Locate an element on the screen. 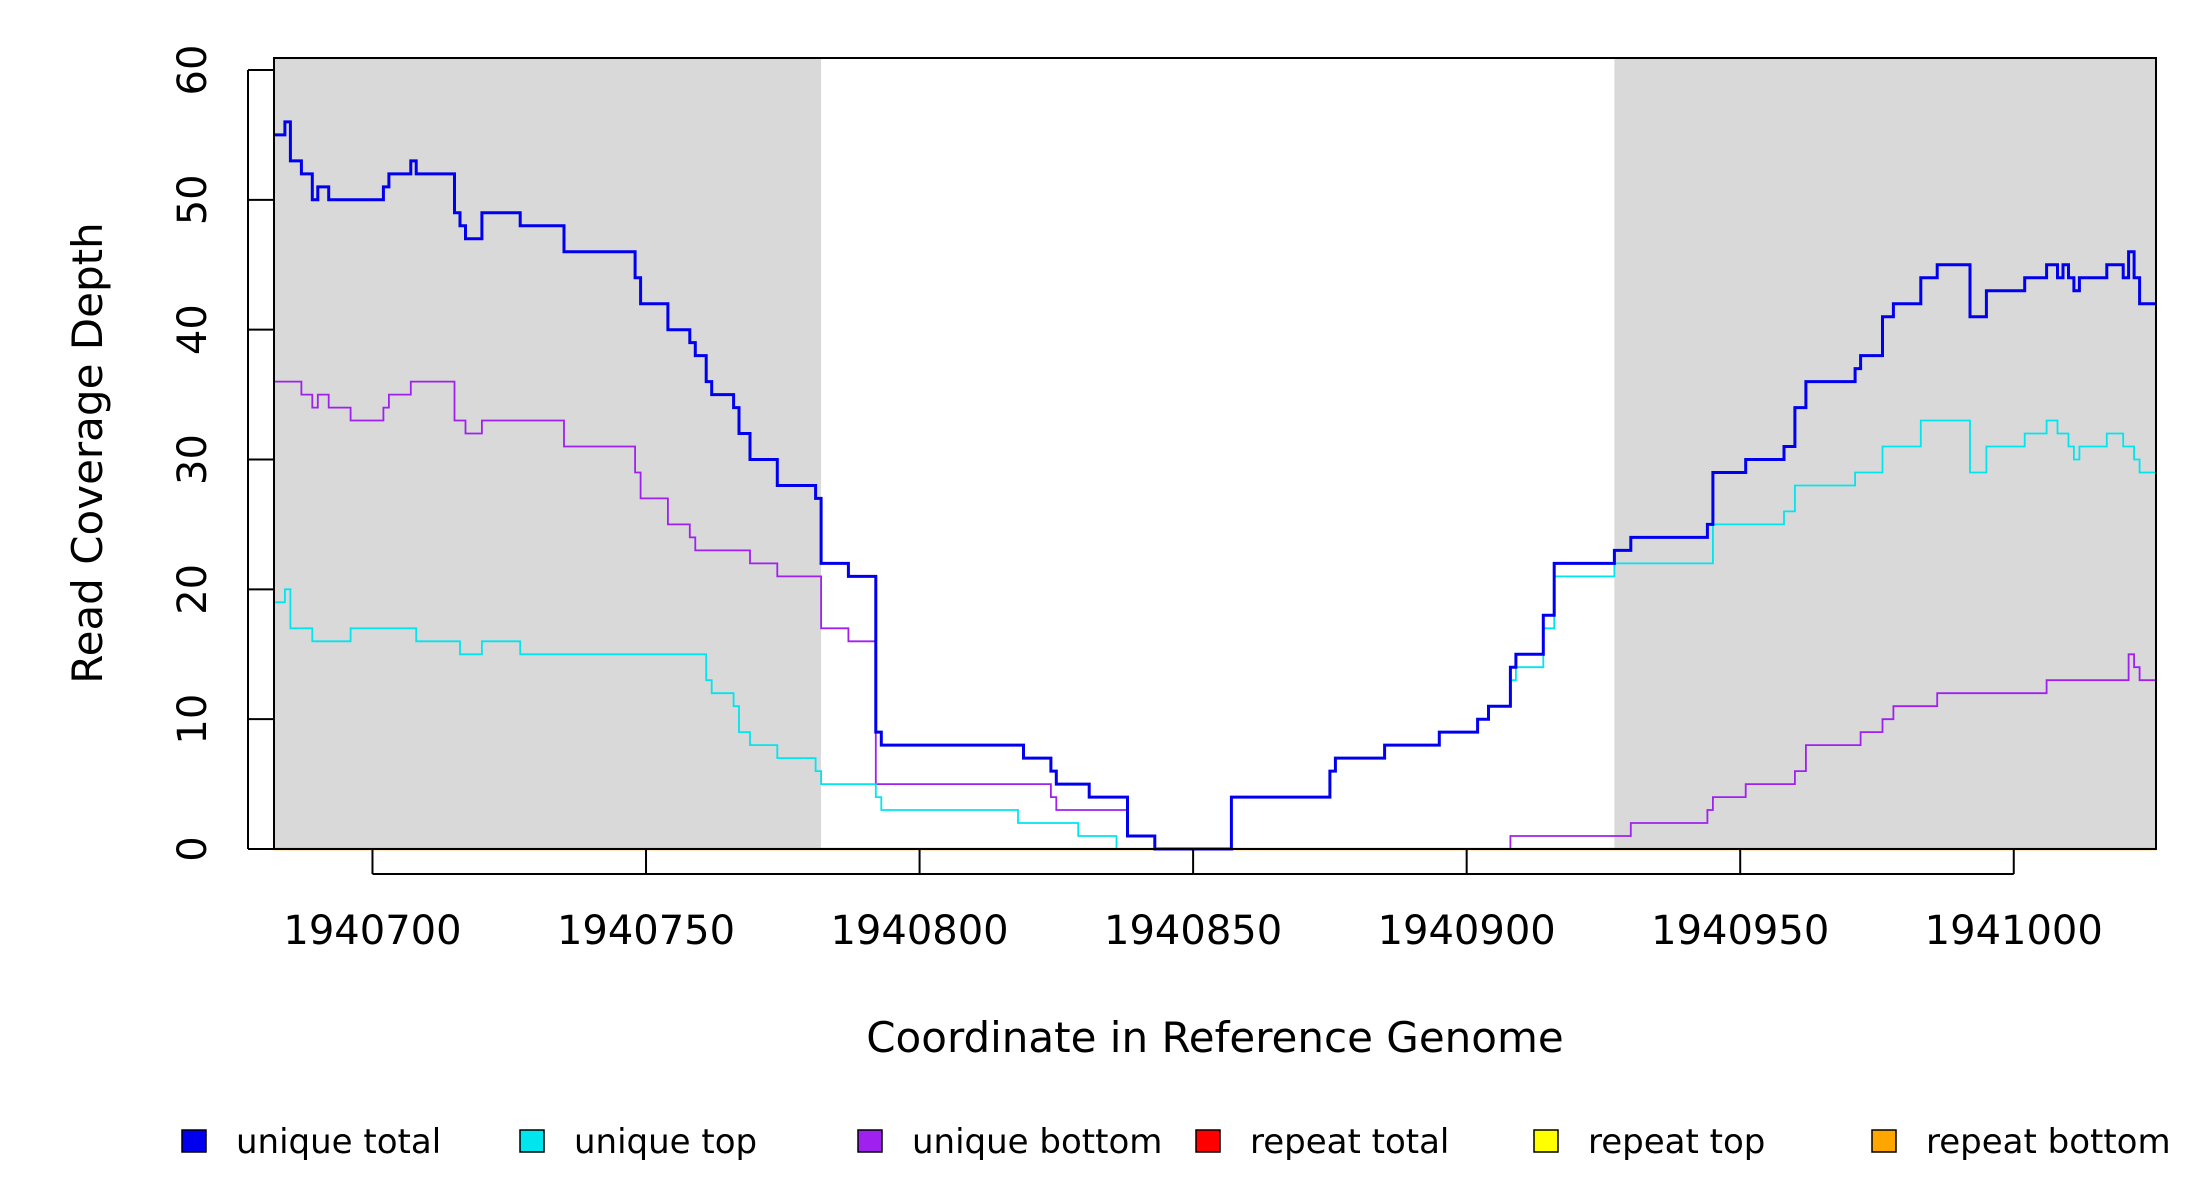  x-tick-label: 1940950 is located at coordinates (1740, 931).